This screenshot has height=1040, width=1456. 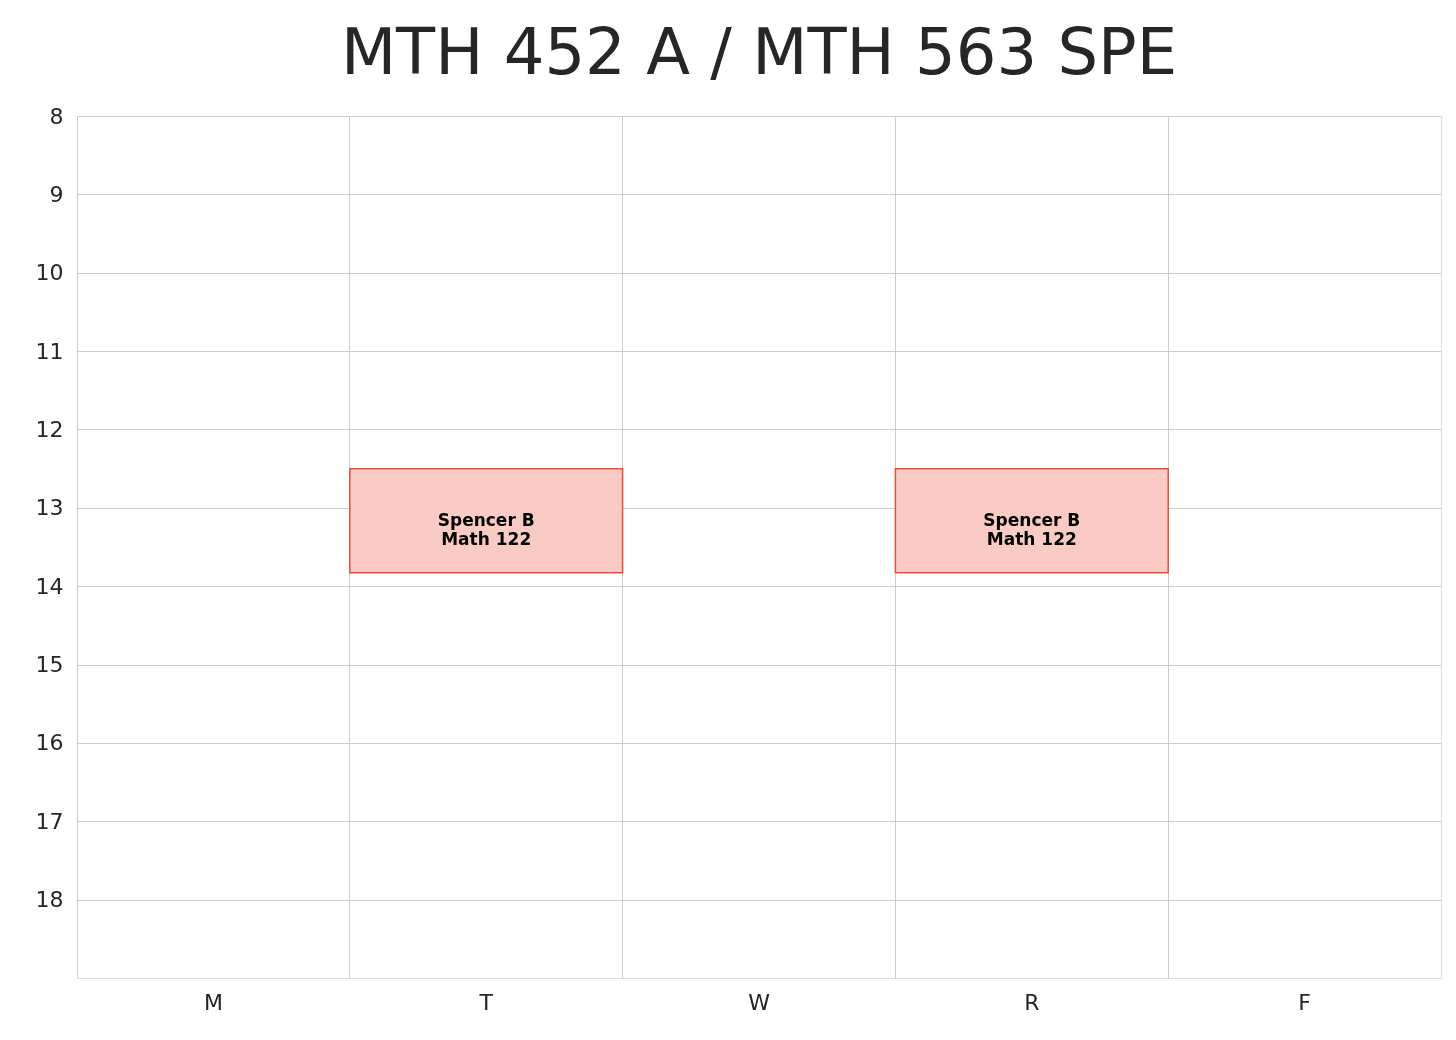 What do you see at coordinates (49, 665) in the screenshot?
I see `y-tick-label: 15` at bounding box center [49, 665].